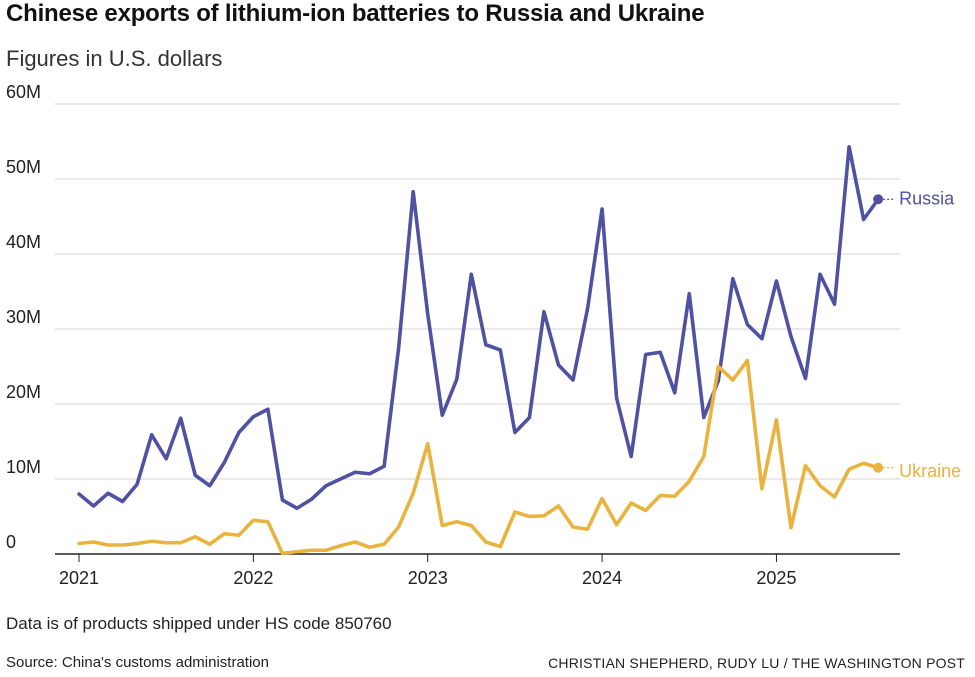 Image resolution: width=975 pixels, height=677 pixels. Describe the element at coordinates (477, 570) in the screenshot. I see `x-axis: 2021 2022 2023 2024 2025` at that location.